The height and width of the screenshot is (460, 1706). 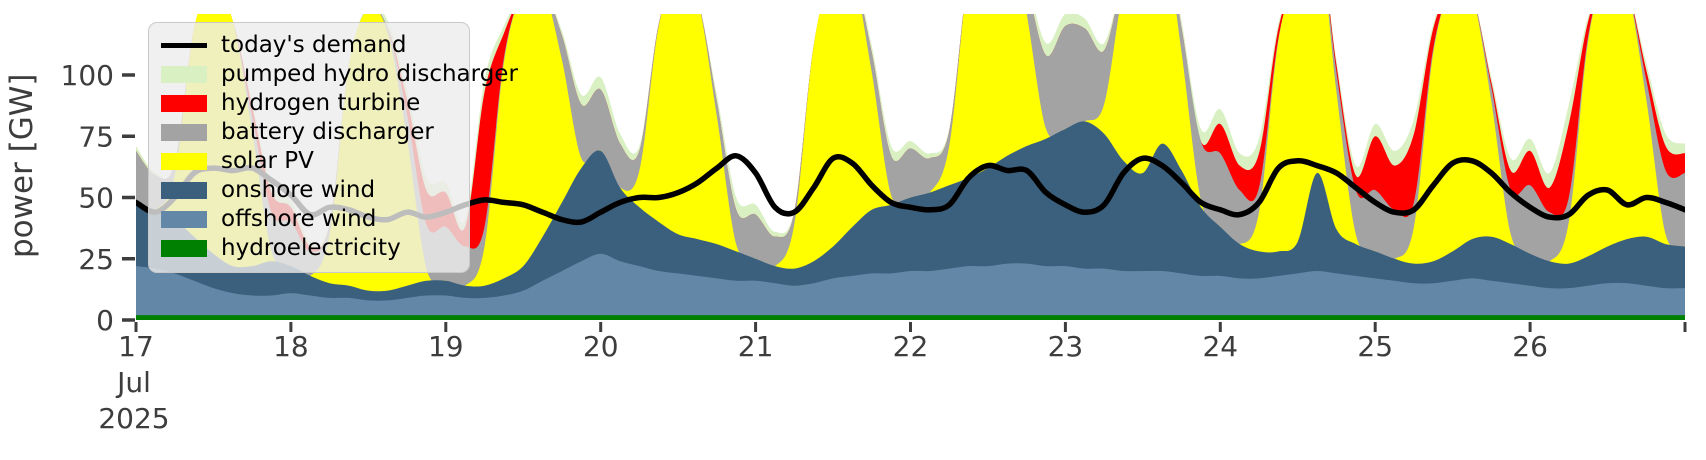 What do you see at coordinates (369, 74) in the screenshot?
I see `legend-label-pumped-hydro-discharger: pumped hydro discharger` at bounding box center [369, 74].